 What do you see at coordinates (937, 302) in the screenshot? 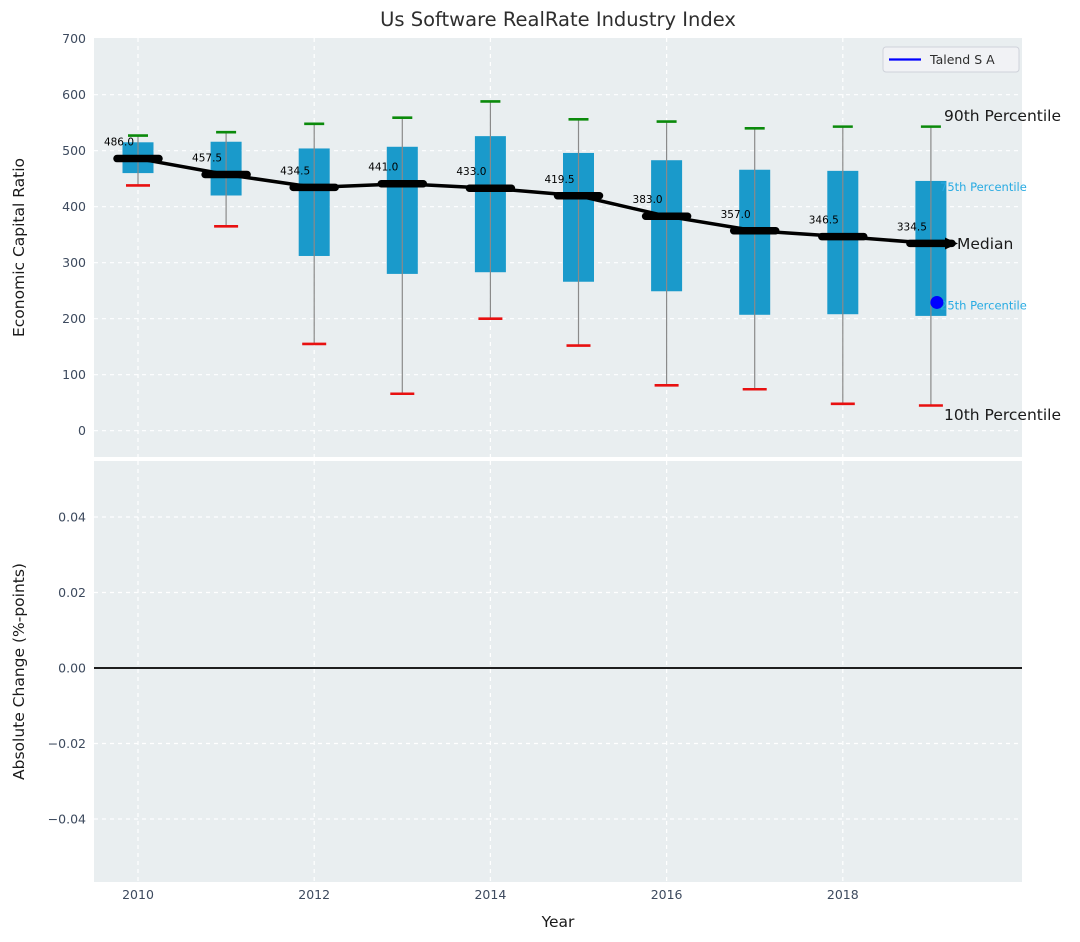
I see `talend-data-point` at bounding box center [937, 302].